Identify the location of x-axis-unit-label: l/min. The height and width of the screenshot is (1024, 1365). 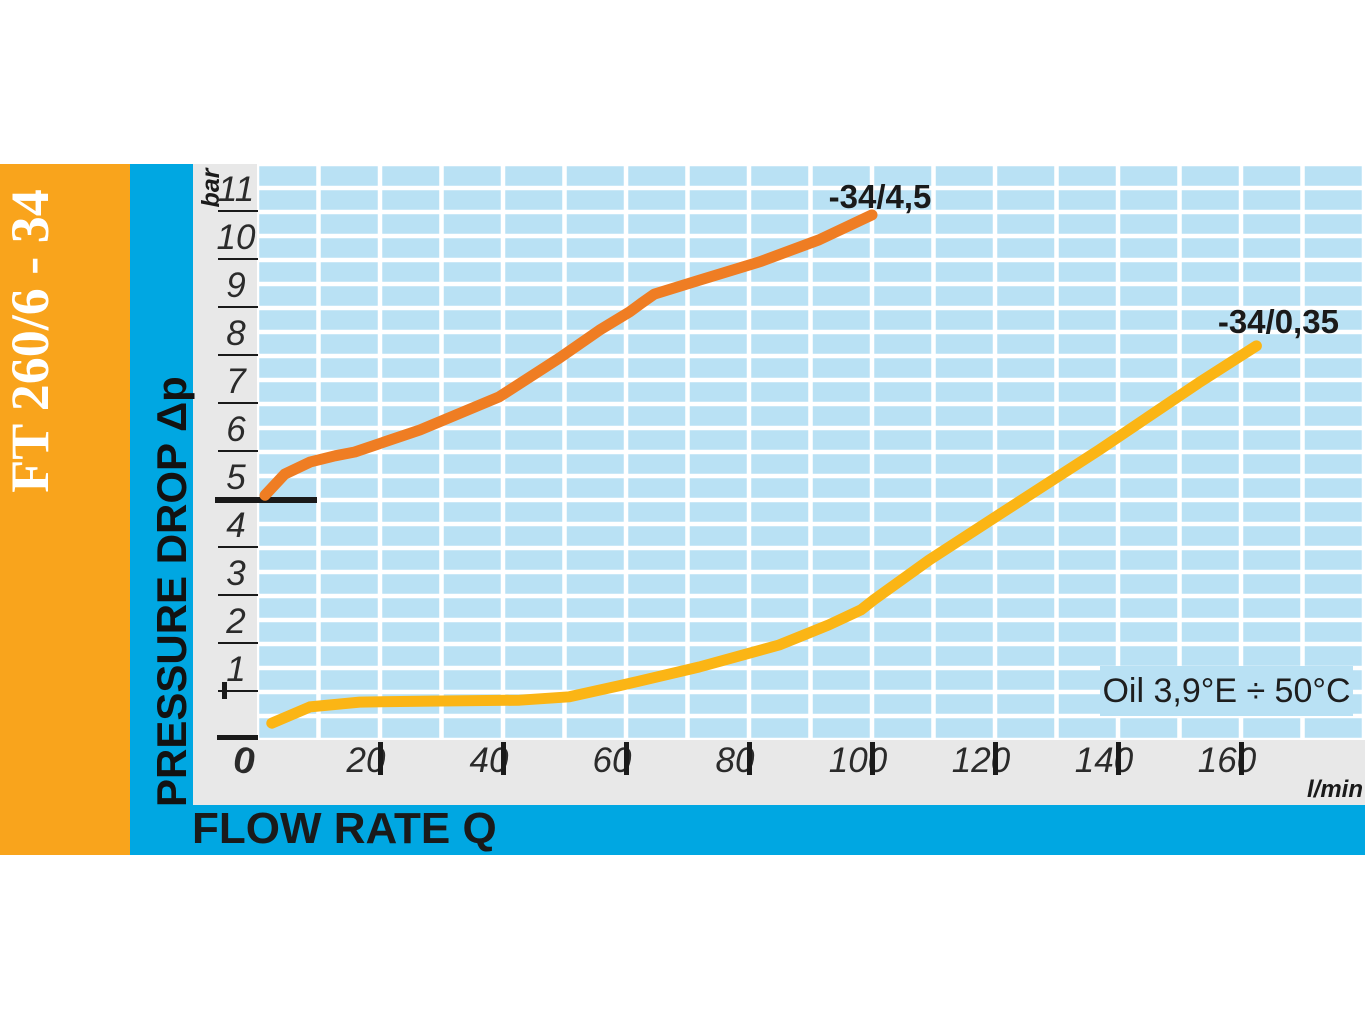
(1334, 789).